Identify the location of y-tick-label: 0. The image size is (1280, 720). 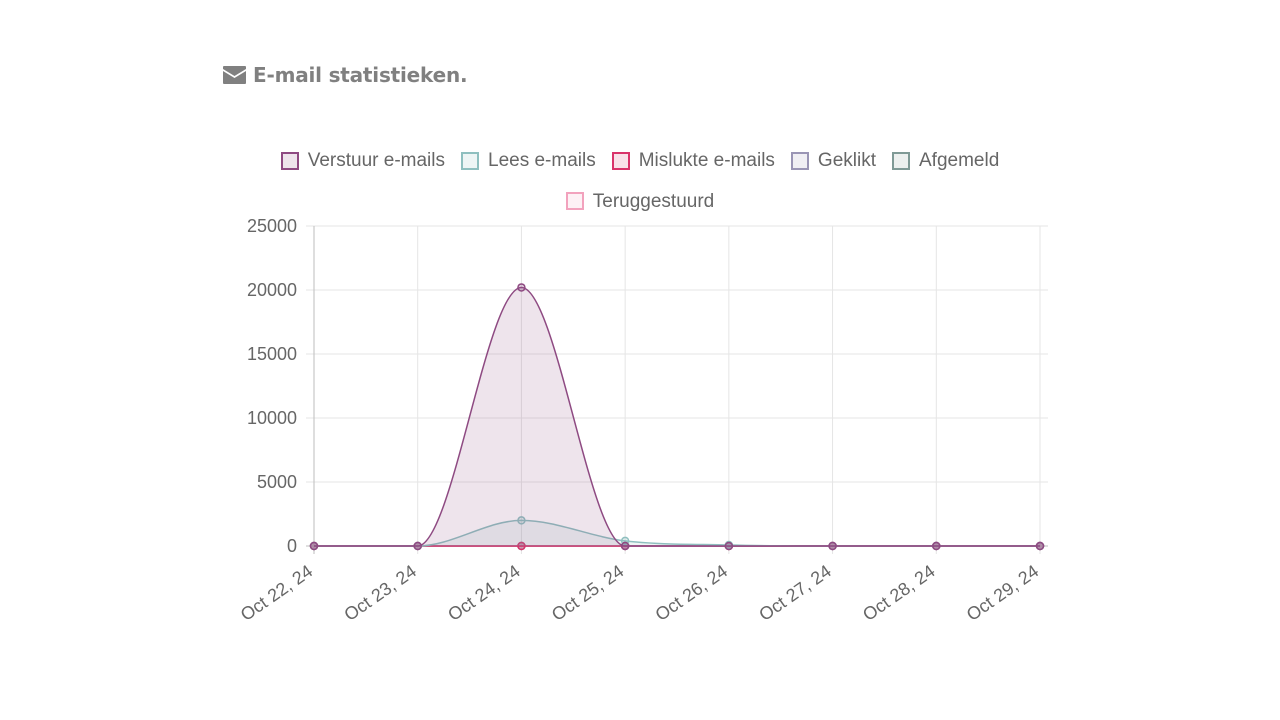
(292, 546).